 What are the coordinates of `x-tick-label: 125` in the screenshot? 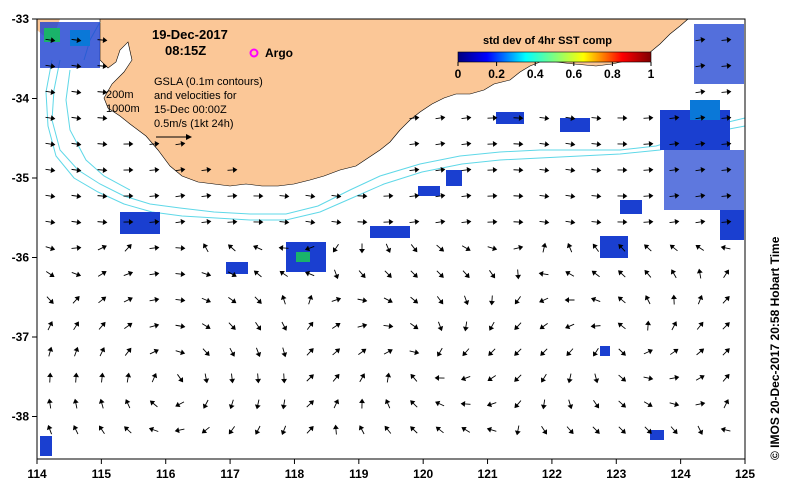 It's located at (745, 474).